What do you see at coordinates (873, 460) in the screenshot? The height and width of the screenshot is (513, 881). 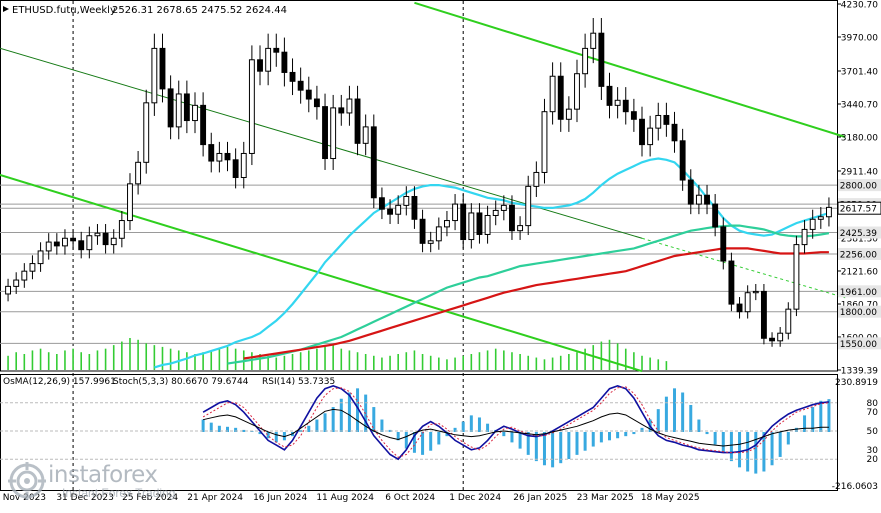 I see `indicator-axis-label: 20` at bounding box center [873, 460].